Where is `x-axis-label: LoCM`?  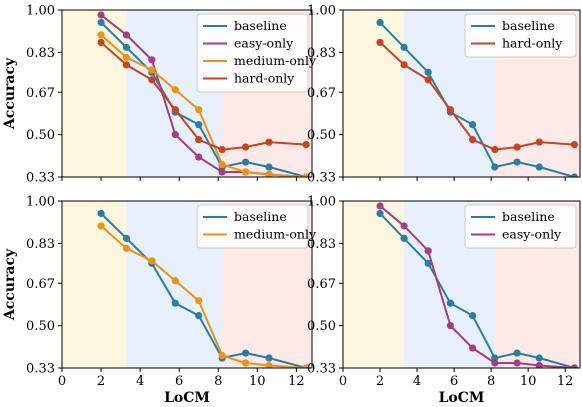
x-axis-label: LoCM is located at coordinates (187, 398).